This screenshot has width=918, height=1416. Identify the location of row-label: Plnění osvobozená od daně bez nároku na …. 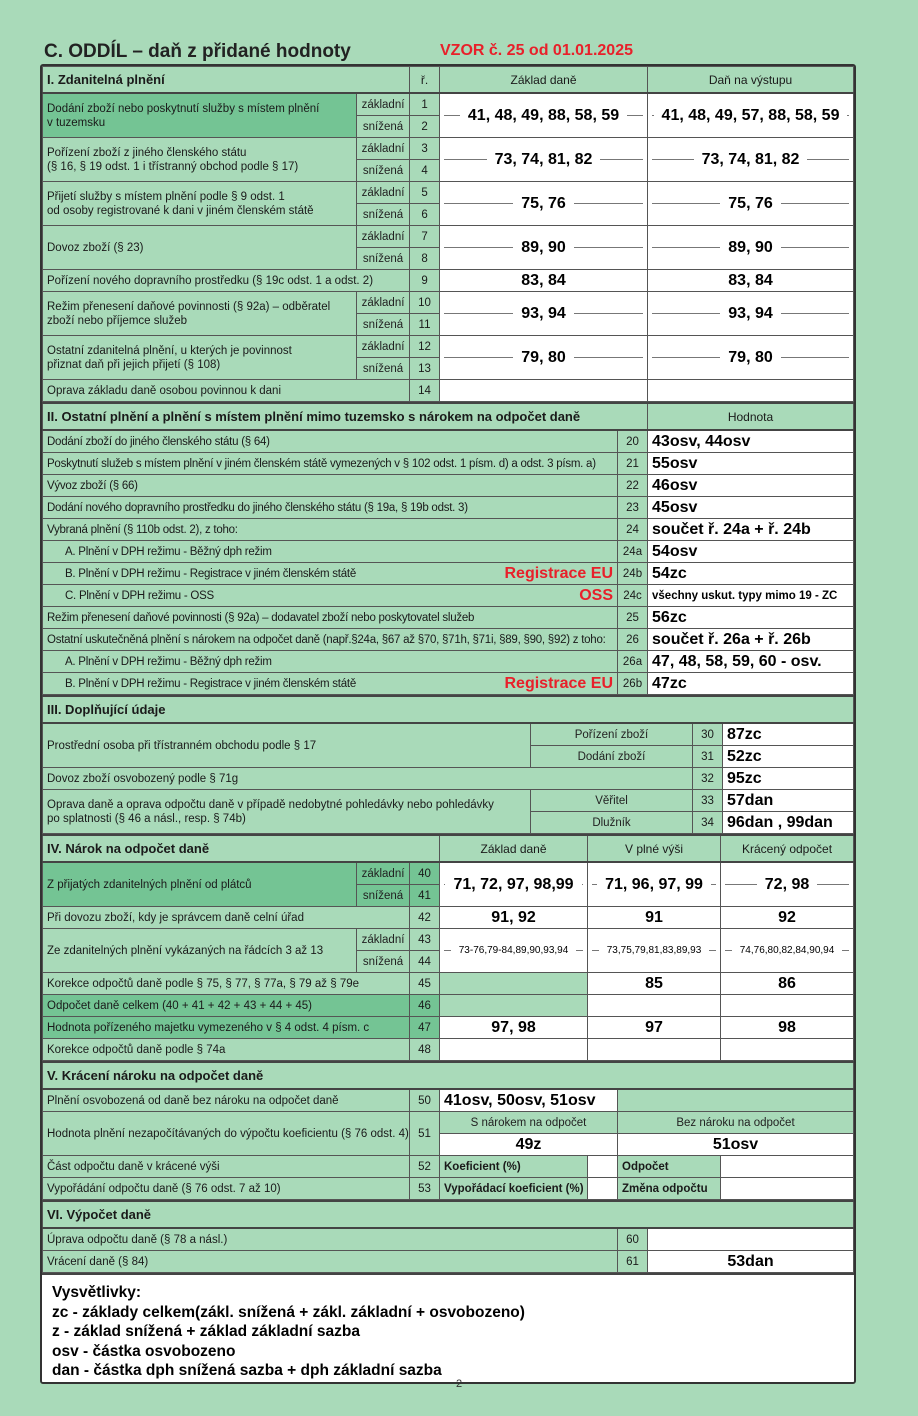
(226, 1100).